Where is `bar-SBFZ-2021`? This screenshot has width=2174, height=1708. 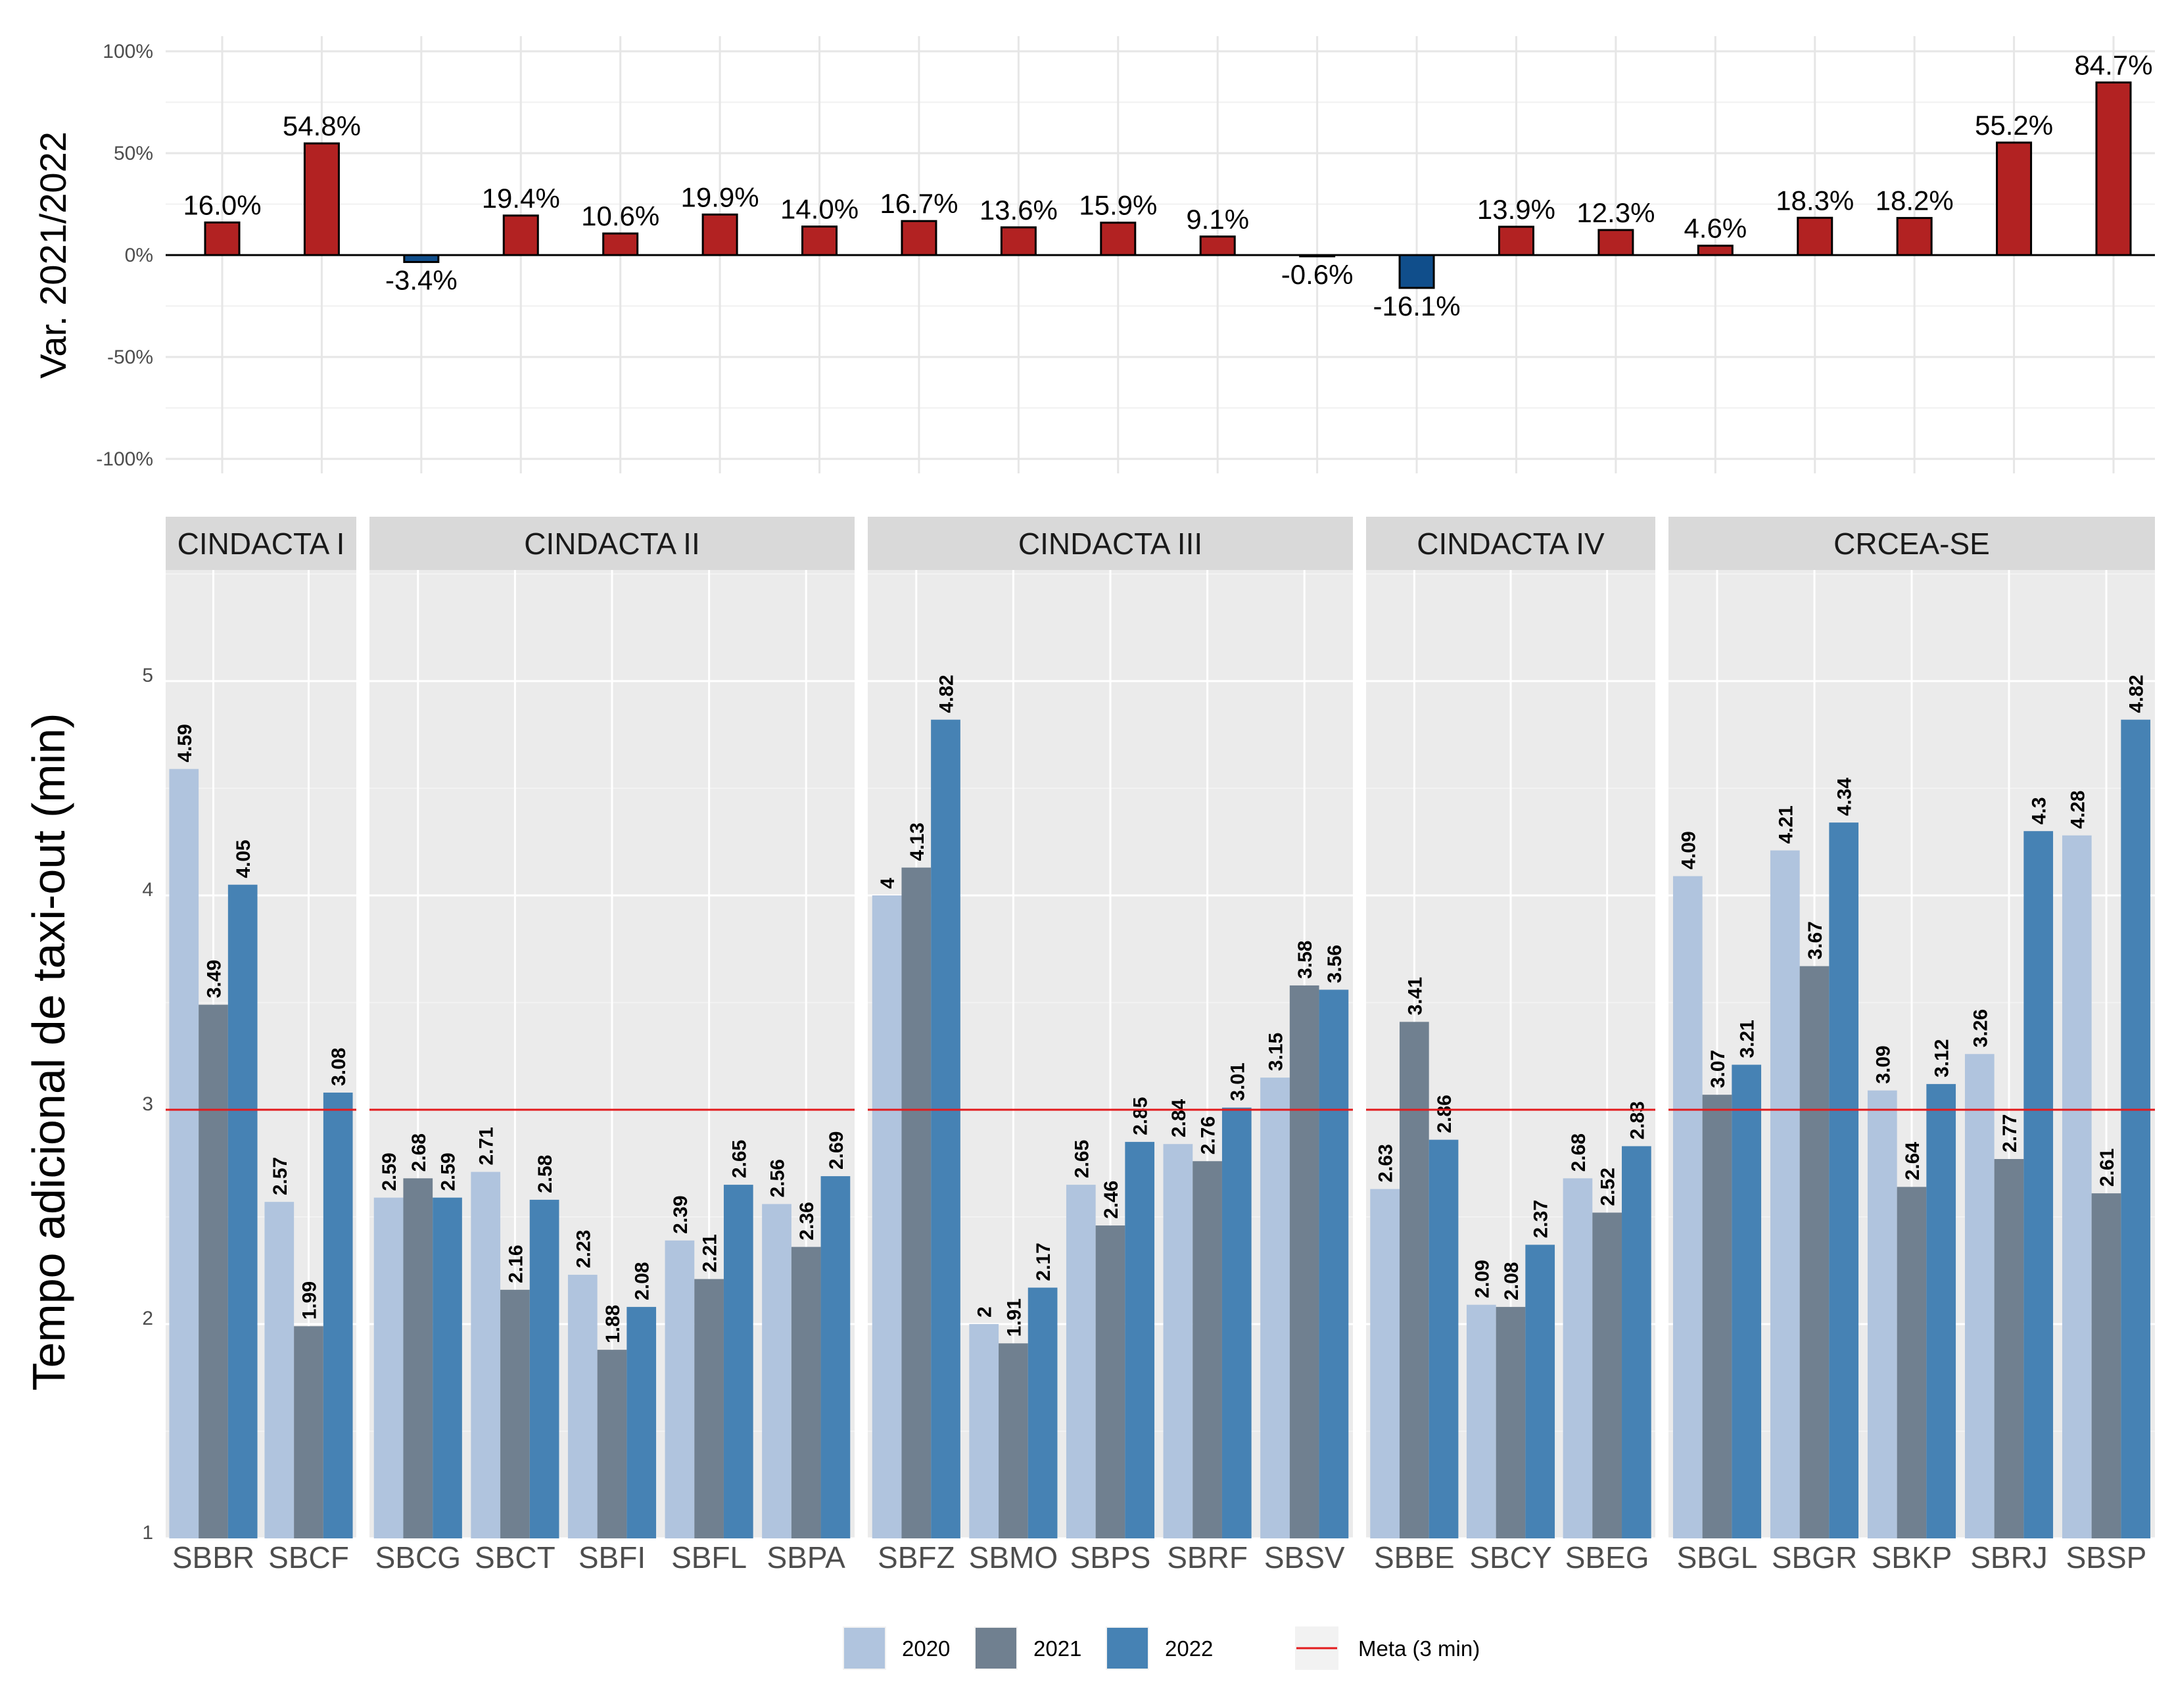
bar-SBFZ-2021 is located at coordinates (917, 1202).